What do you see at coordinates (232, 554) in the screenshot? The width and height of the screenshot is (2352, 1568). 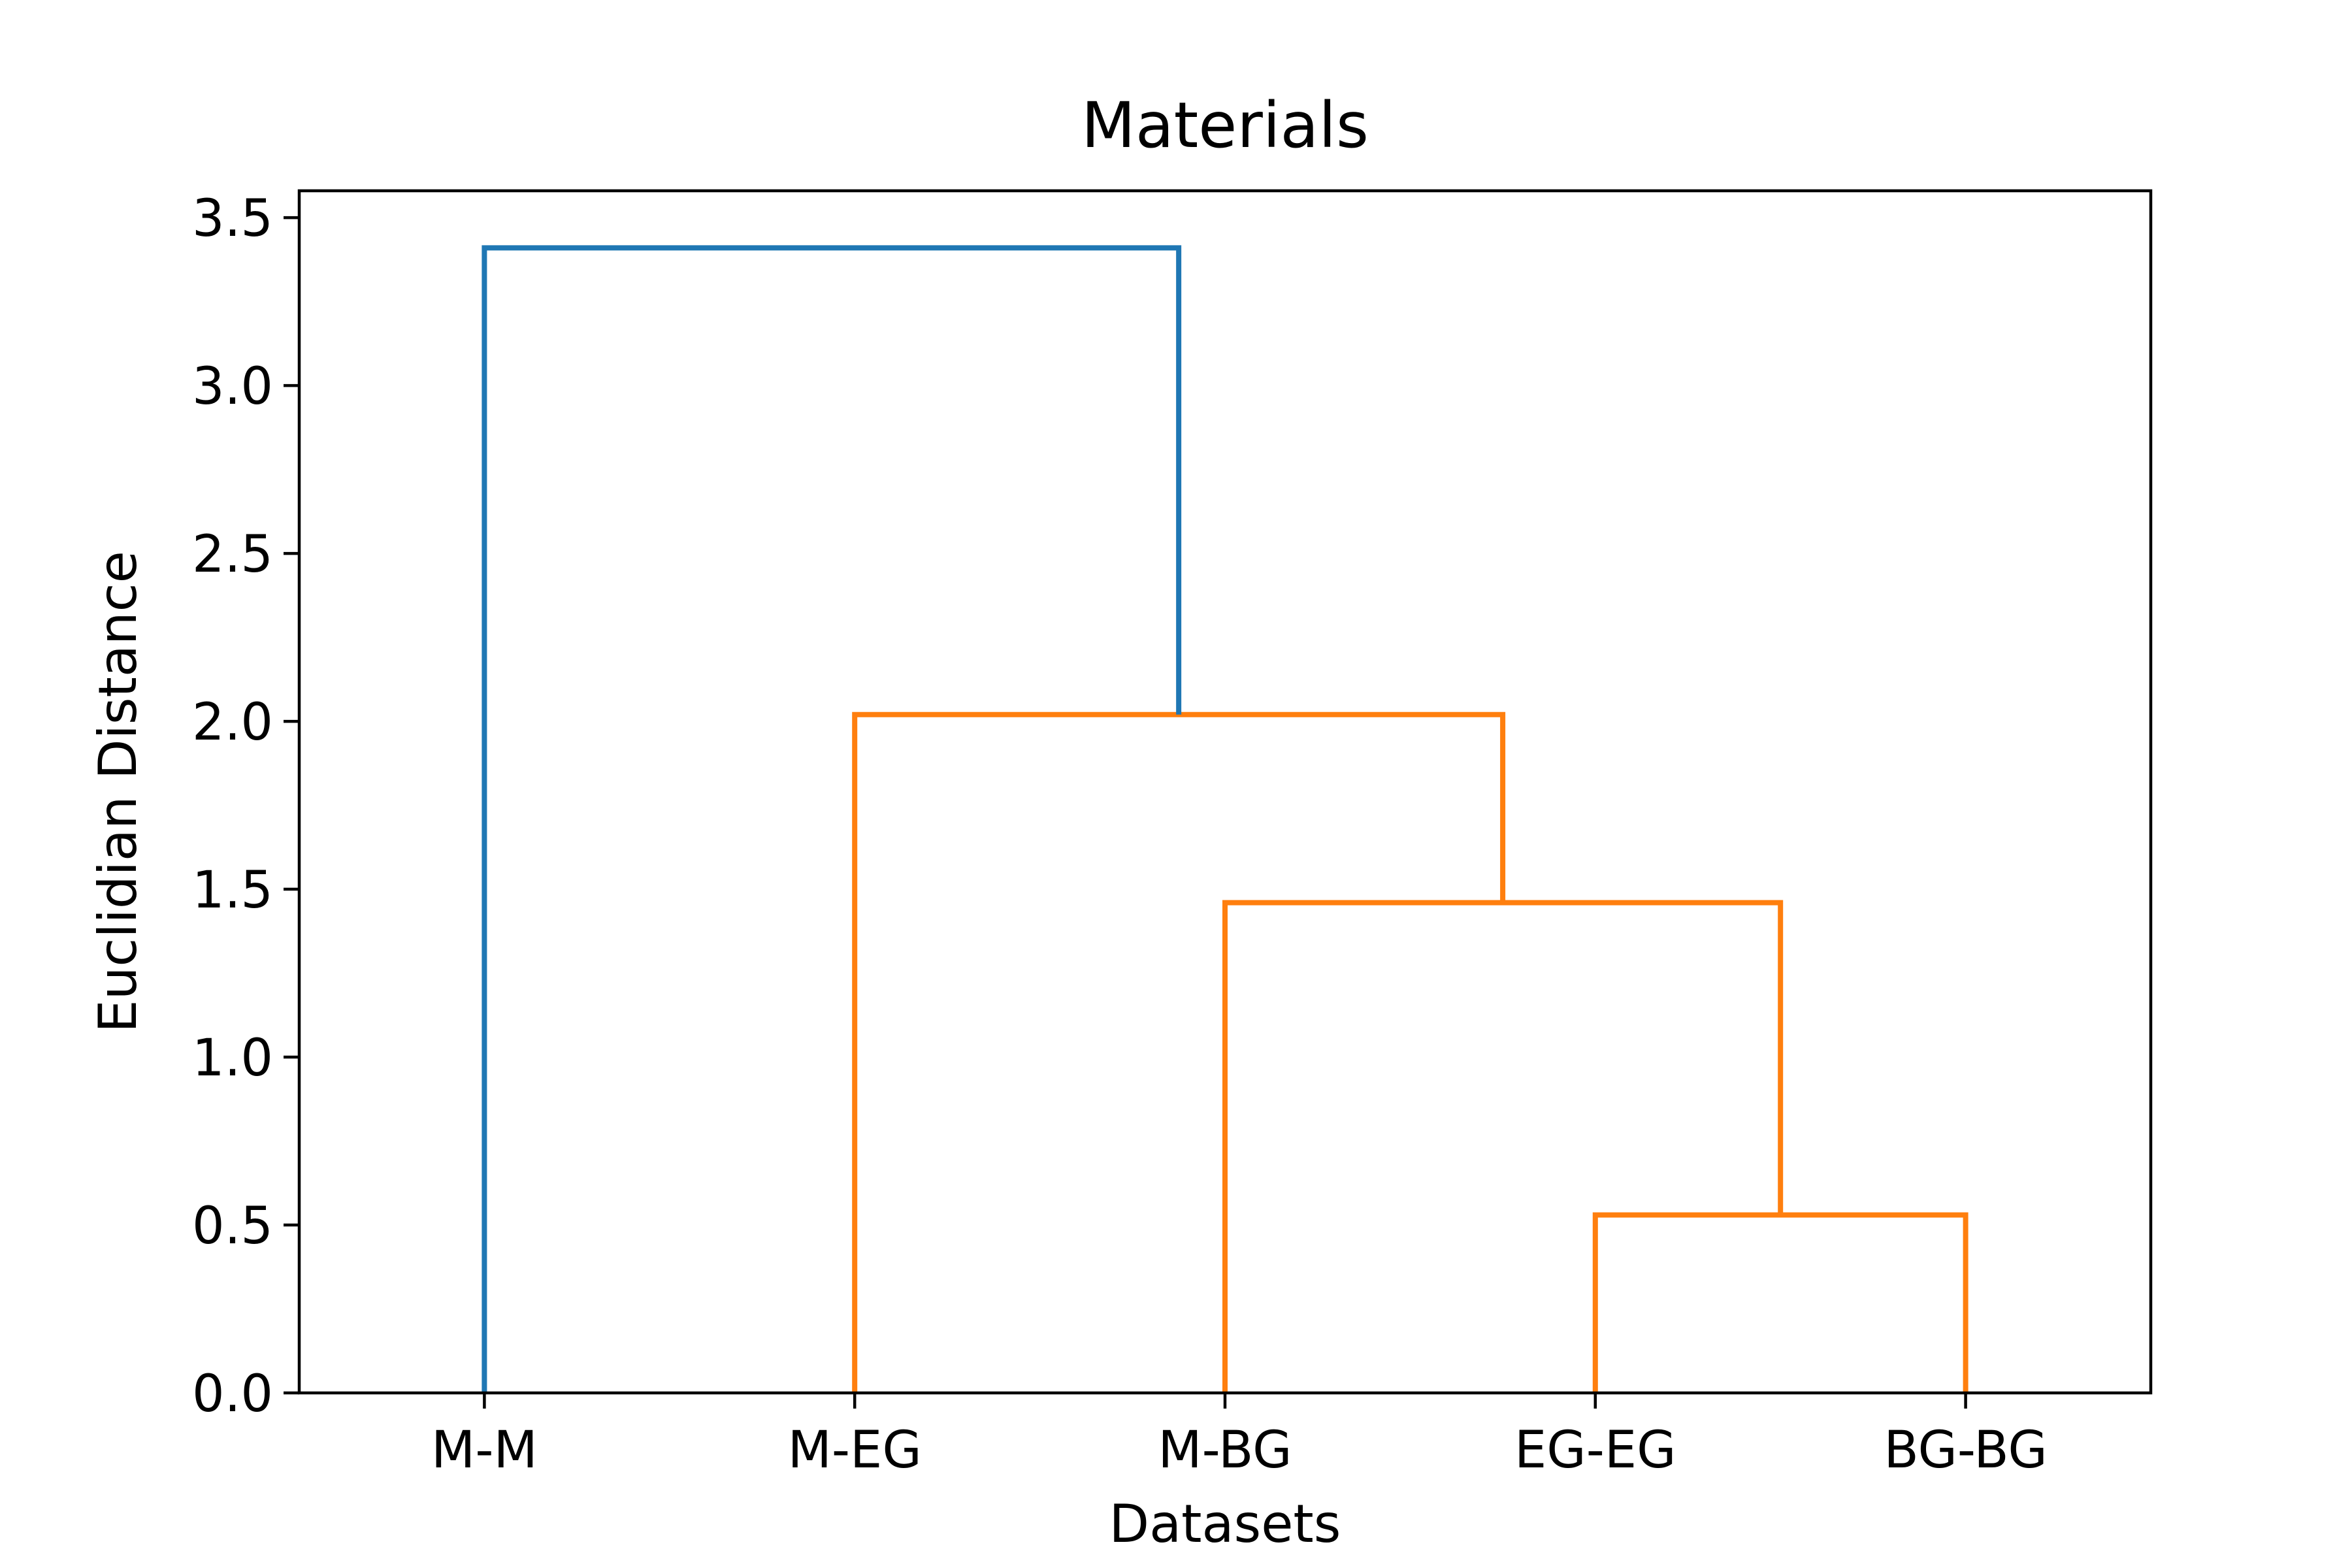 I see `y-tick-label: 2.5` at bounding box center [232, 554].